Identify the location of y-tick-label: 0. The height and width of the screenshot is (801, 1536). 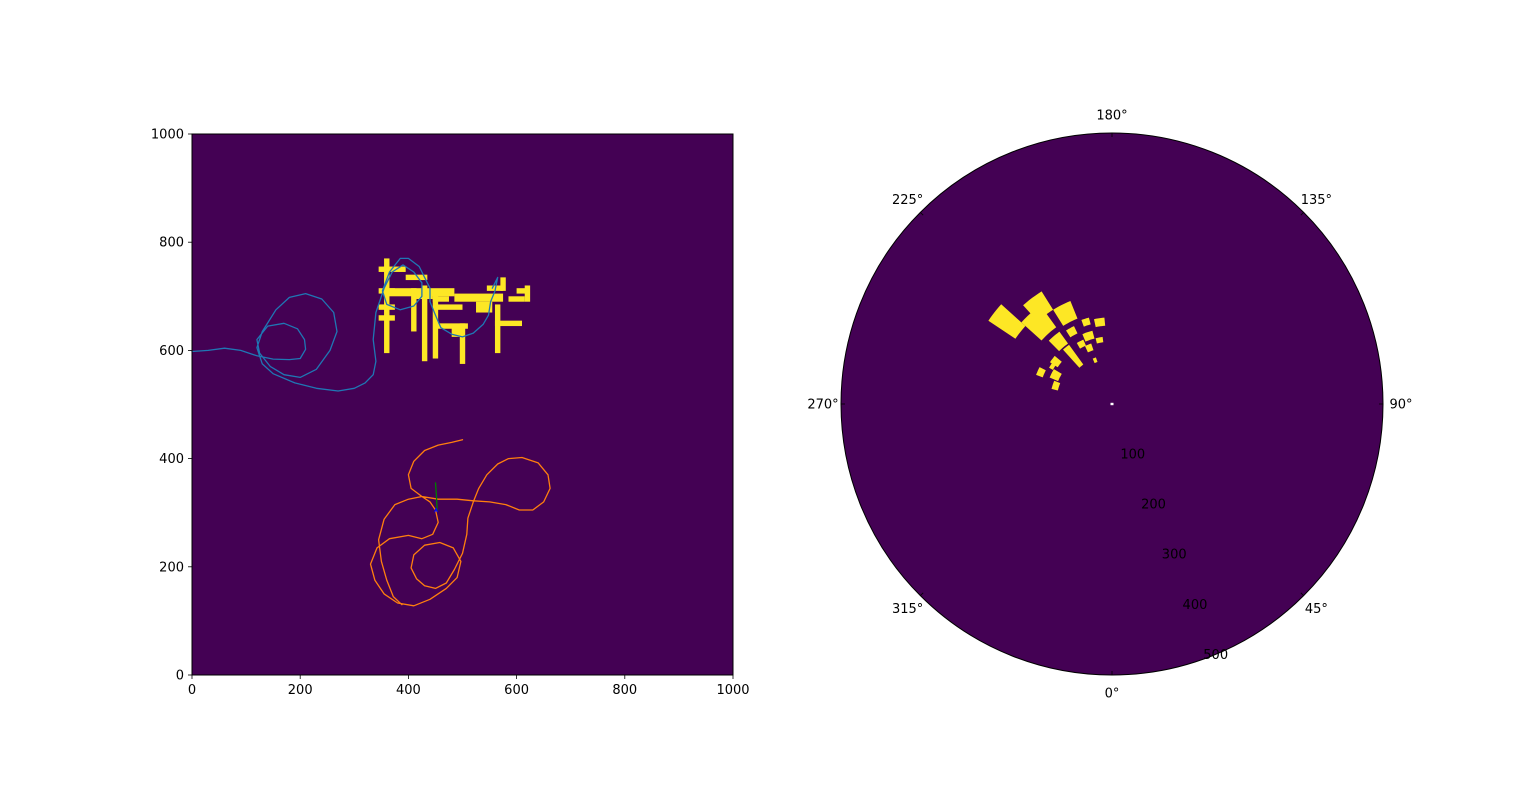
(180, 676).